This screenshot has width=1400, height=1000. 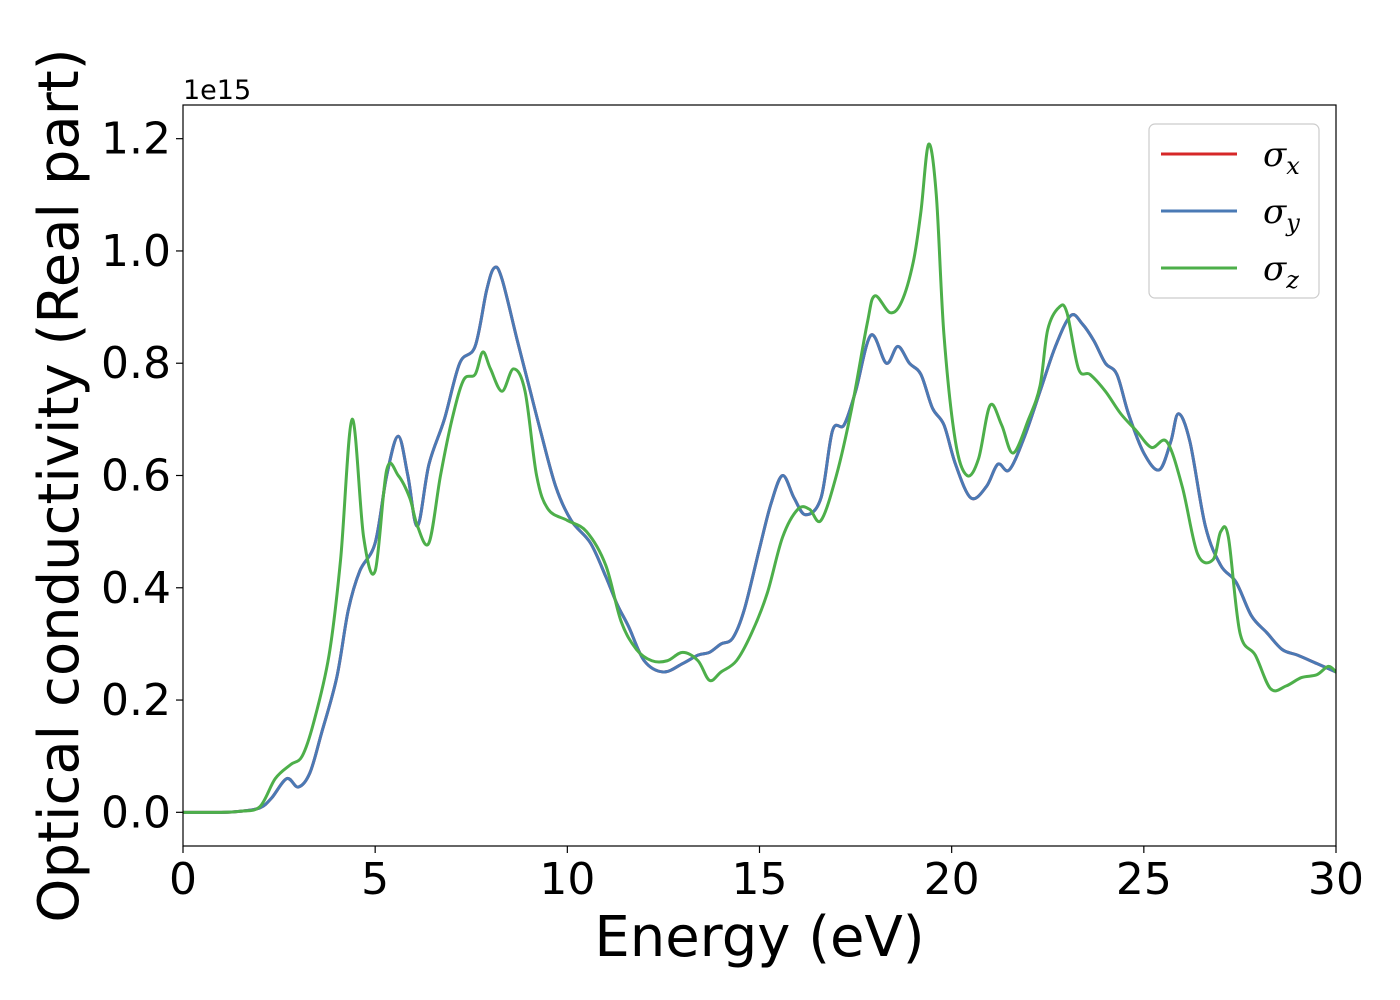 What do you see at coordinates (1336, 879) in the screenshot?
I see `x-tick-label: 30` at bounding box center [1336, 879].